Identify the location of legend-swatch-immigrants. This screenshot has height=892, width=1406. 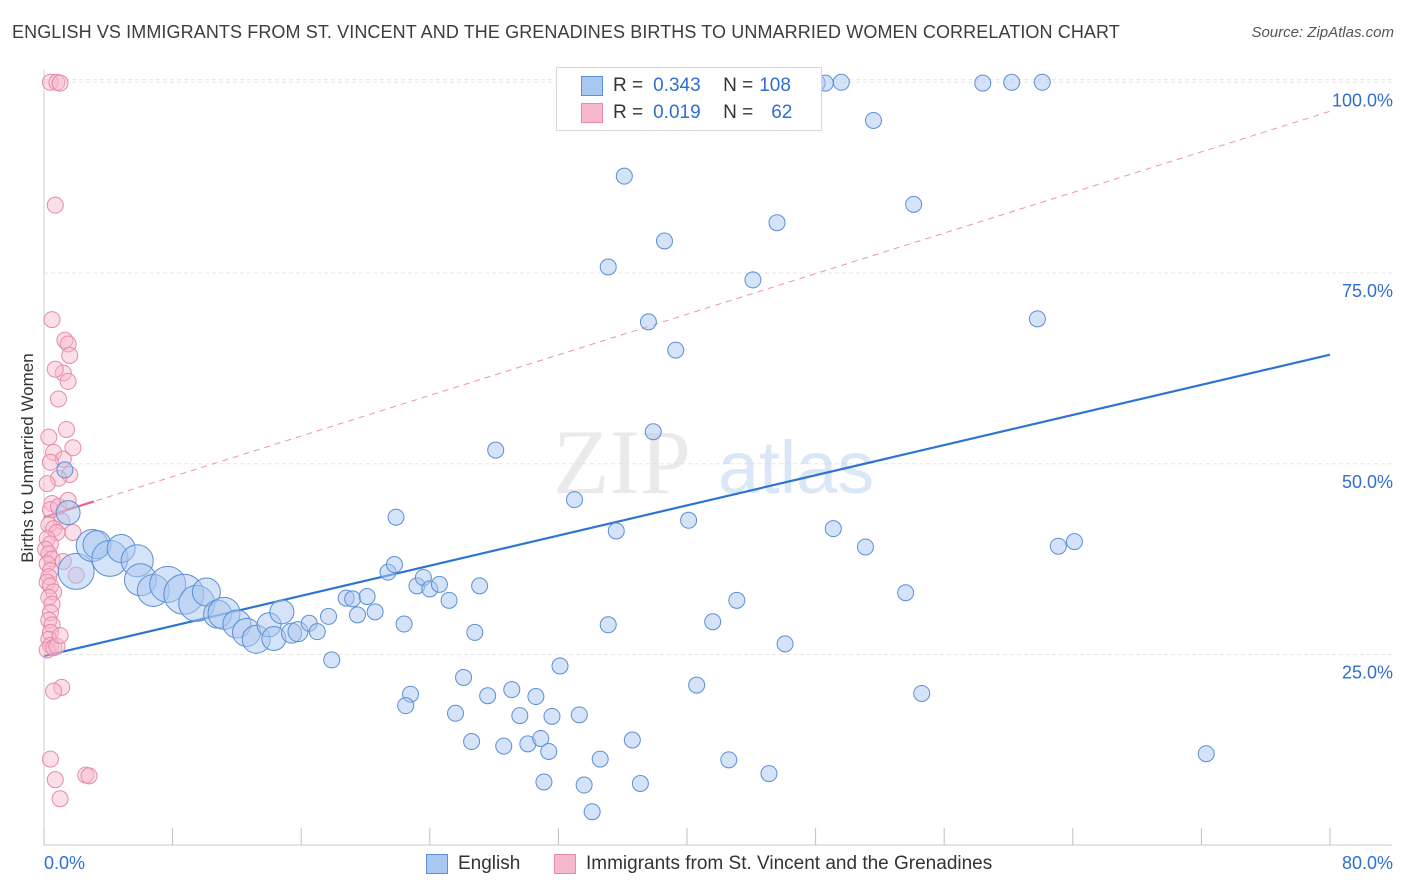
(592, 113).